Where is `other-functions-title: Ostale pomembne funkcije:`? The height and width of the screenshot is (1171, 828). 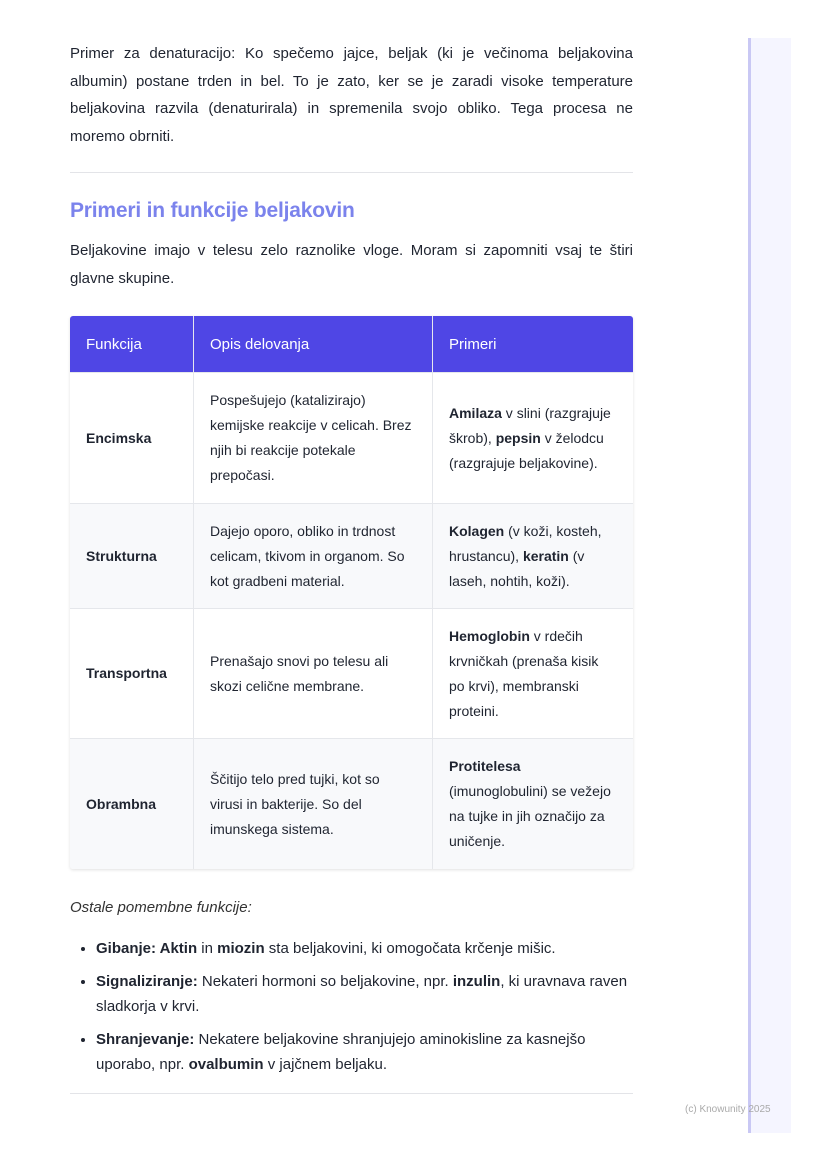 other-functions-title: Ostale pomembne funkcije: is located at coordinates (161, 907).